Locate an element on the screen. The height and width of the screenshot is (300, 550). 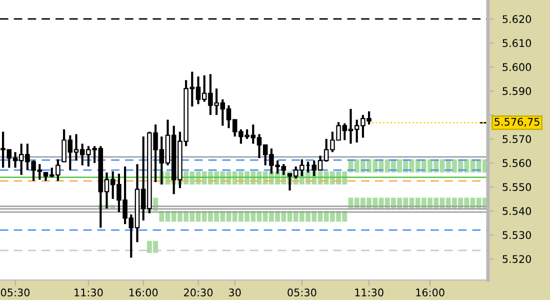
y-tick-label: 5.530 is located at coordinates (517, 235).